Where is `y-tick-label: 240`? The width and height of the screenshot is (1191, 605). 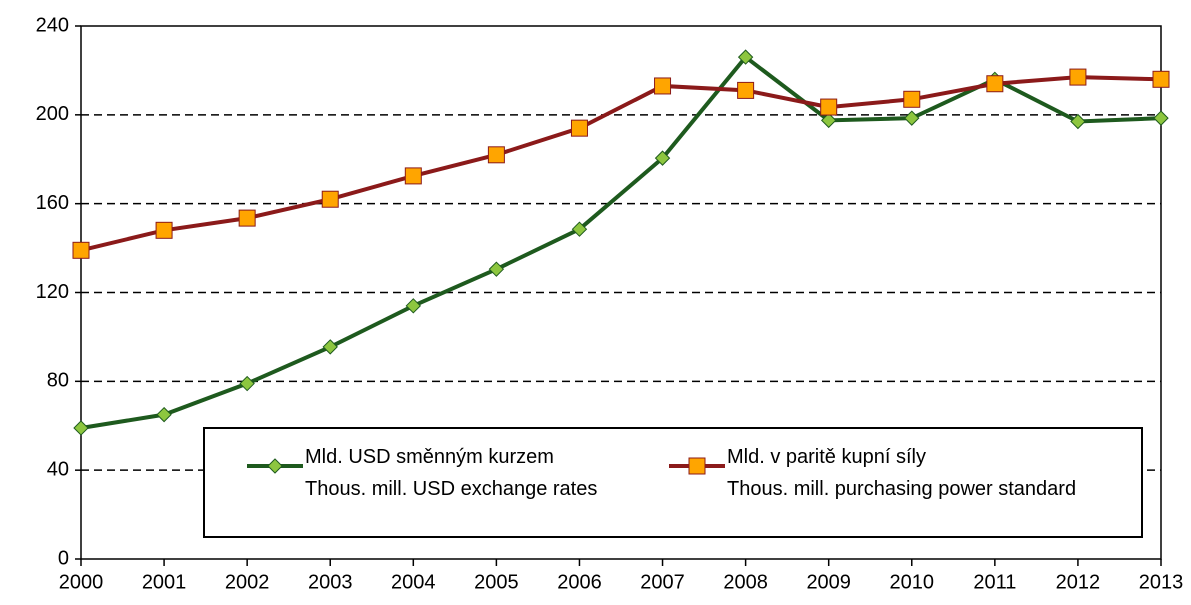 y-tick-label: 240 is located at coordinates (52, 25).